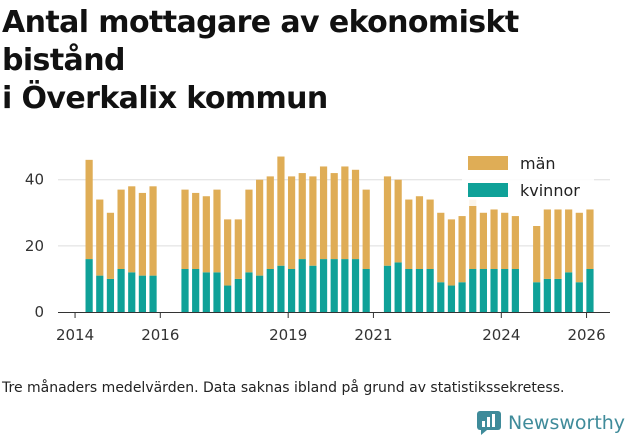 The height and width of the screenshot is (439, 631). I want to click on newsworthy-logo-icon, so click(489, 423).